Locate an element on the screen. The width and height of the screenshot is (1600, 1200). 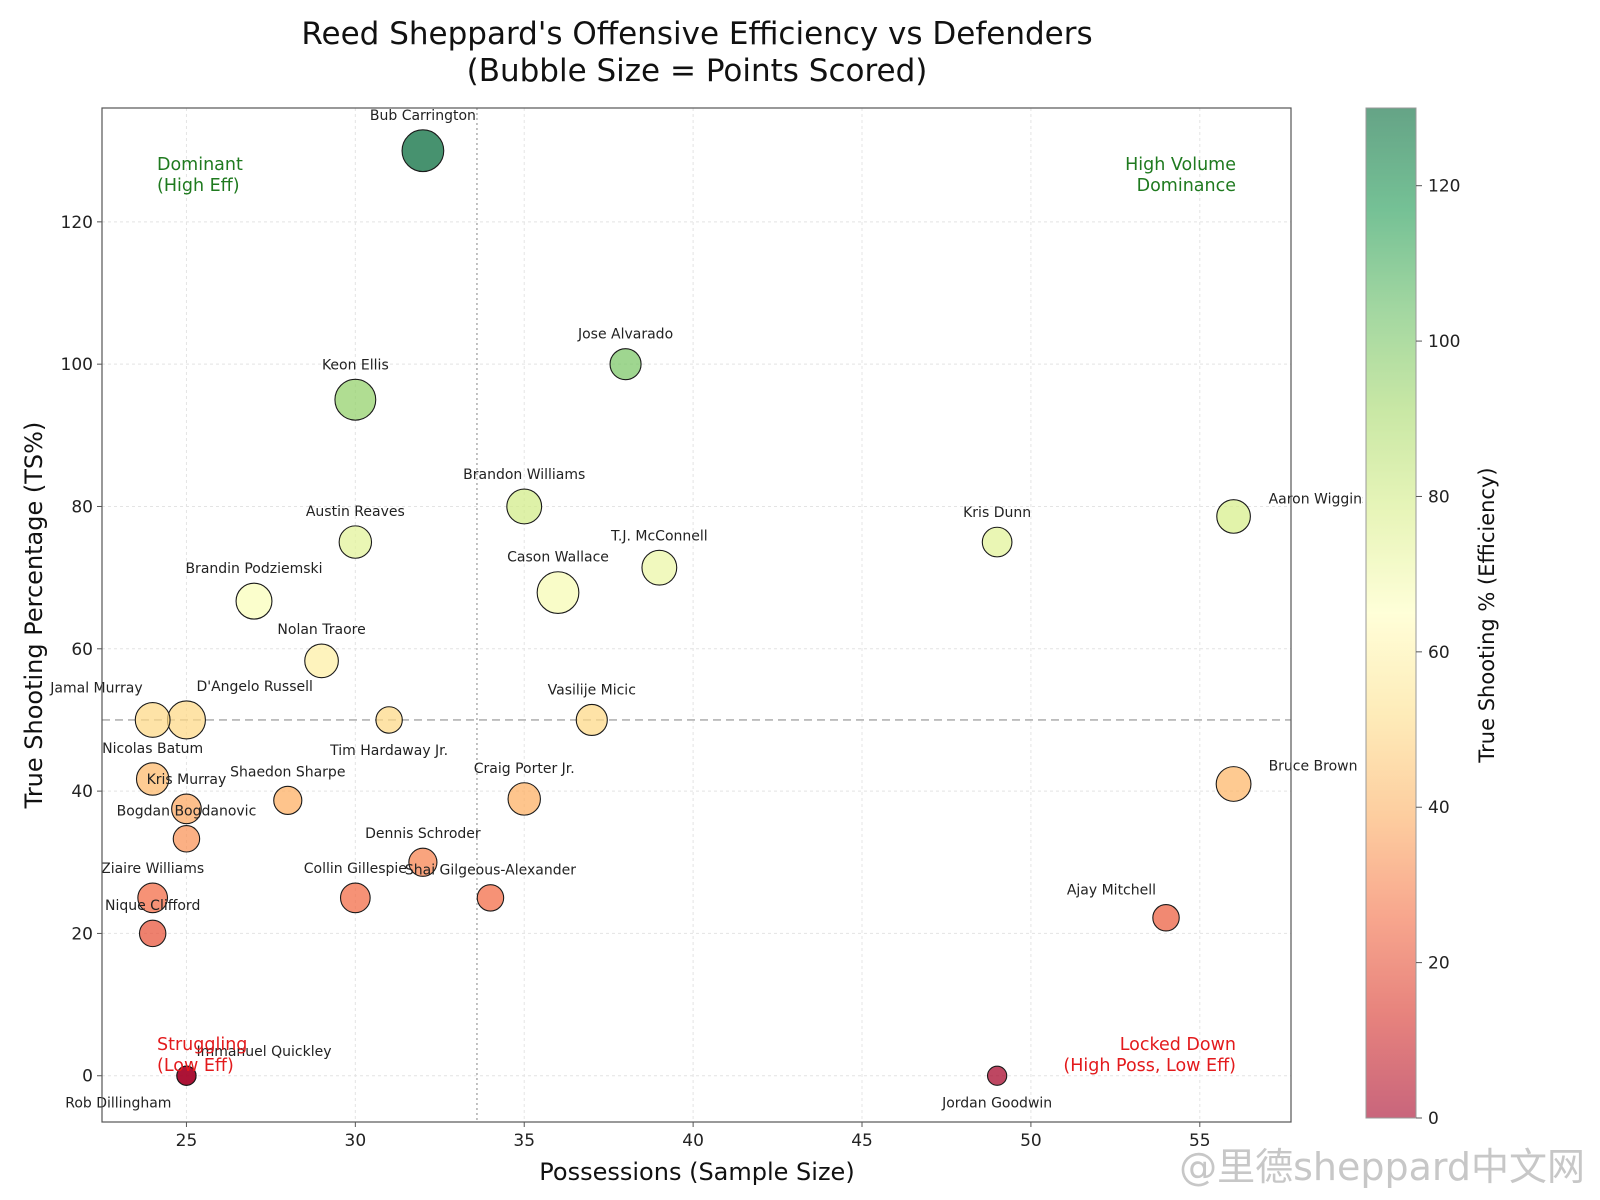
quadrant-label-line: Dominant is located at coordinates (200, 165).